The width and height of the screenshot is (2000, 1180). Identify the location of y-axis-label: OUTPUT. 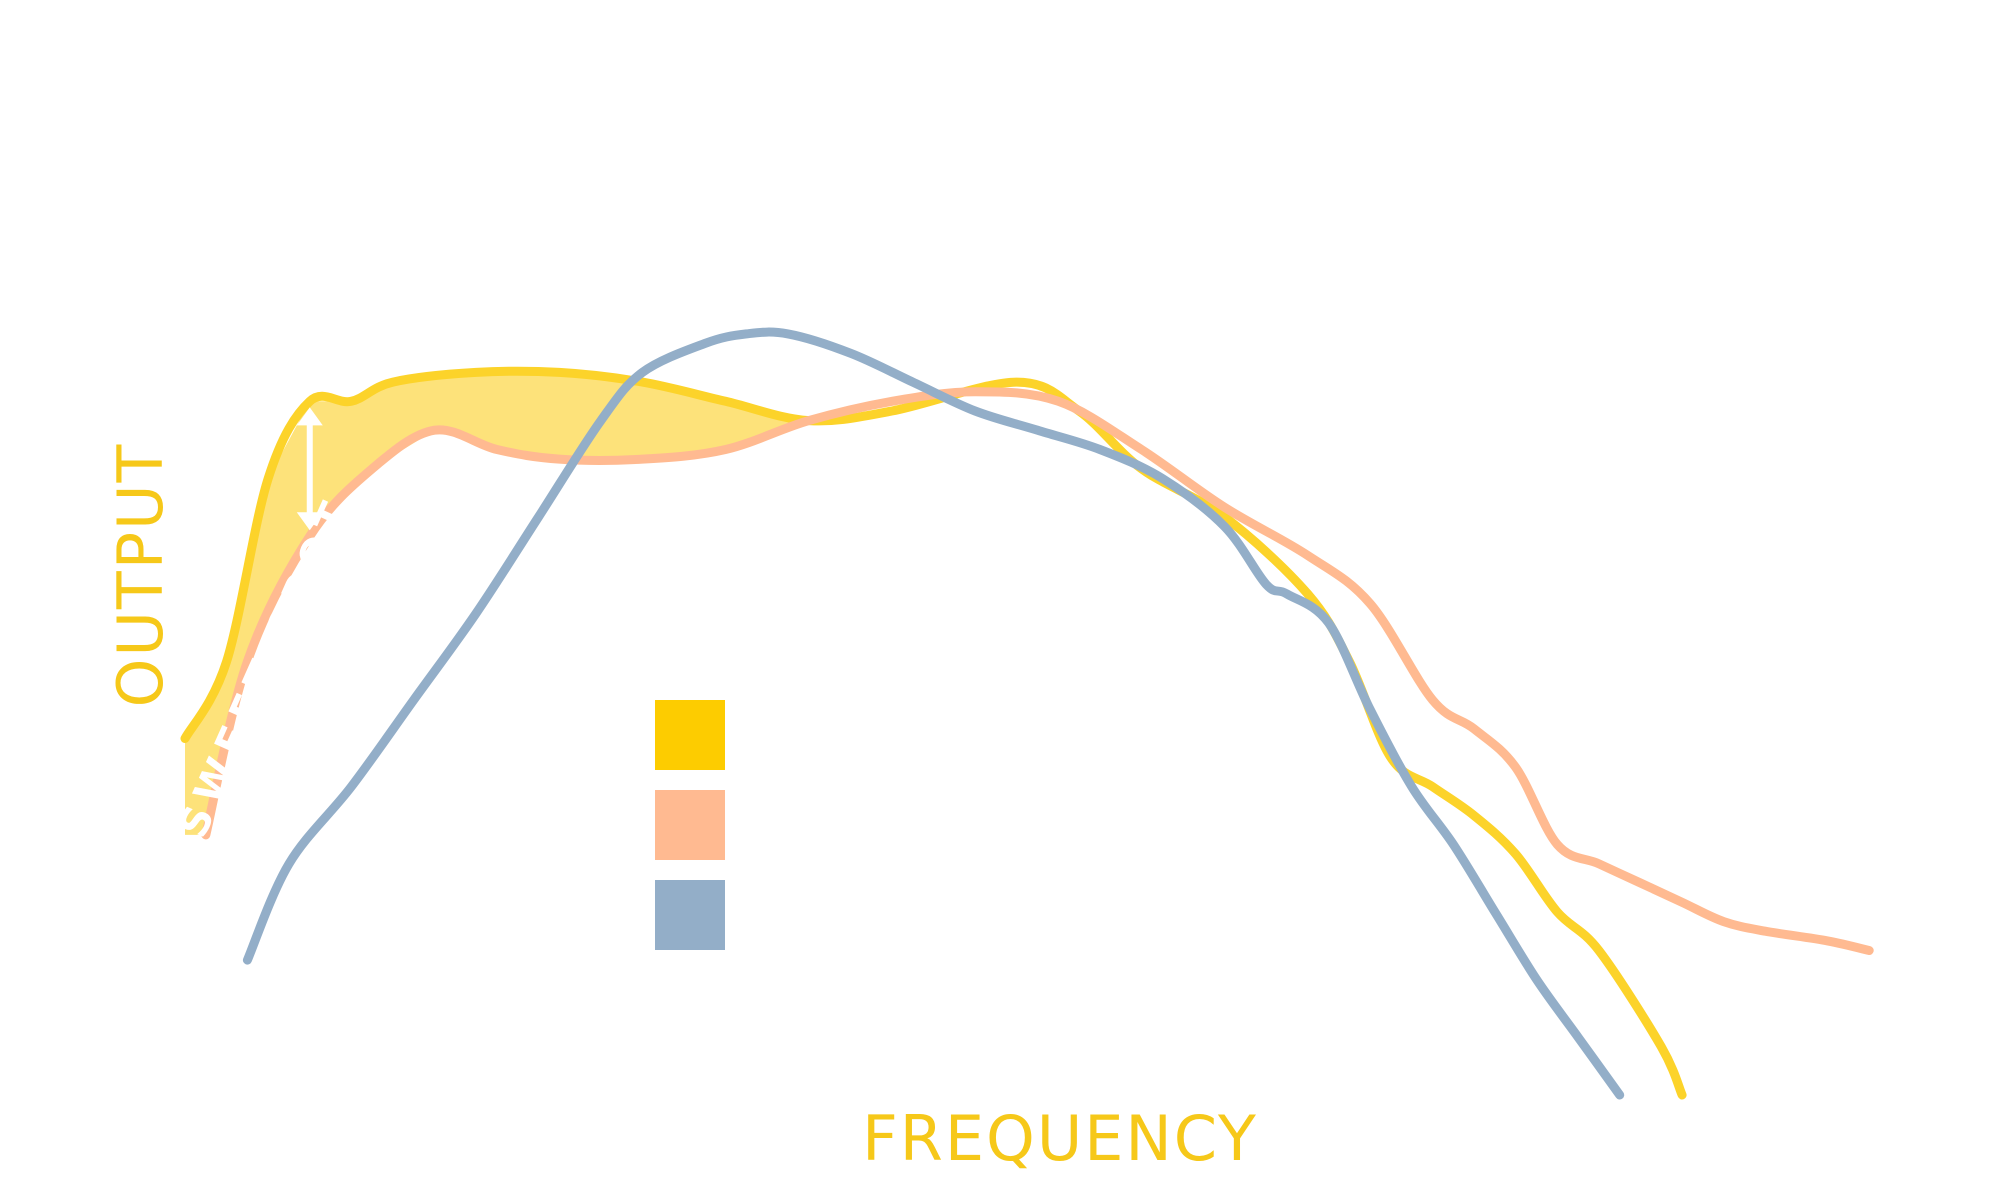
(140, 575).